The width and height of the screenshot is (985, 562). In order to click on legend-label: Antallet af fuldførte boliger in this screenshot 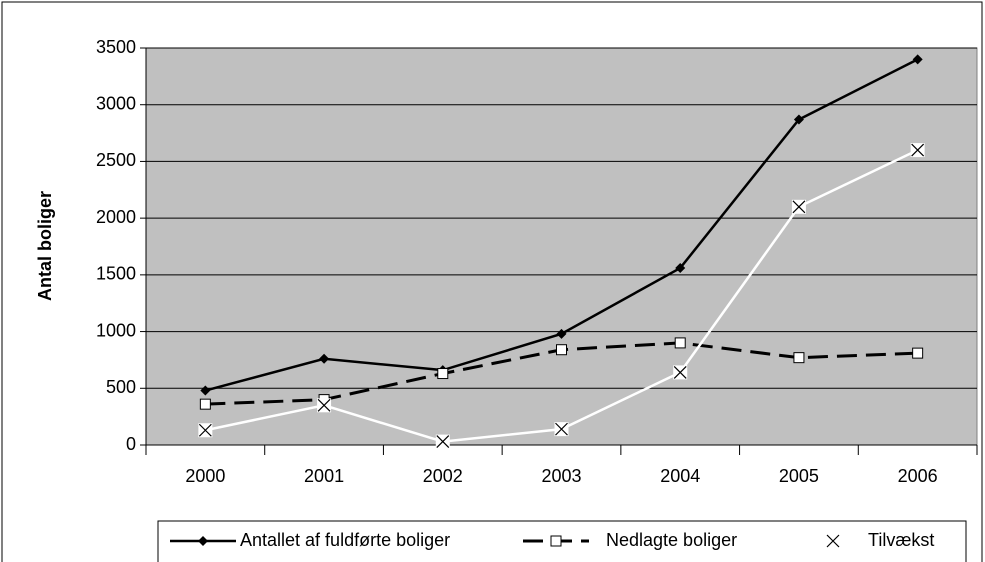, I will do `click(345, 540)`.